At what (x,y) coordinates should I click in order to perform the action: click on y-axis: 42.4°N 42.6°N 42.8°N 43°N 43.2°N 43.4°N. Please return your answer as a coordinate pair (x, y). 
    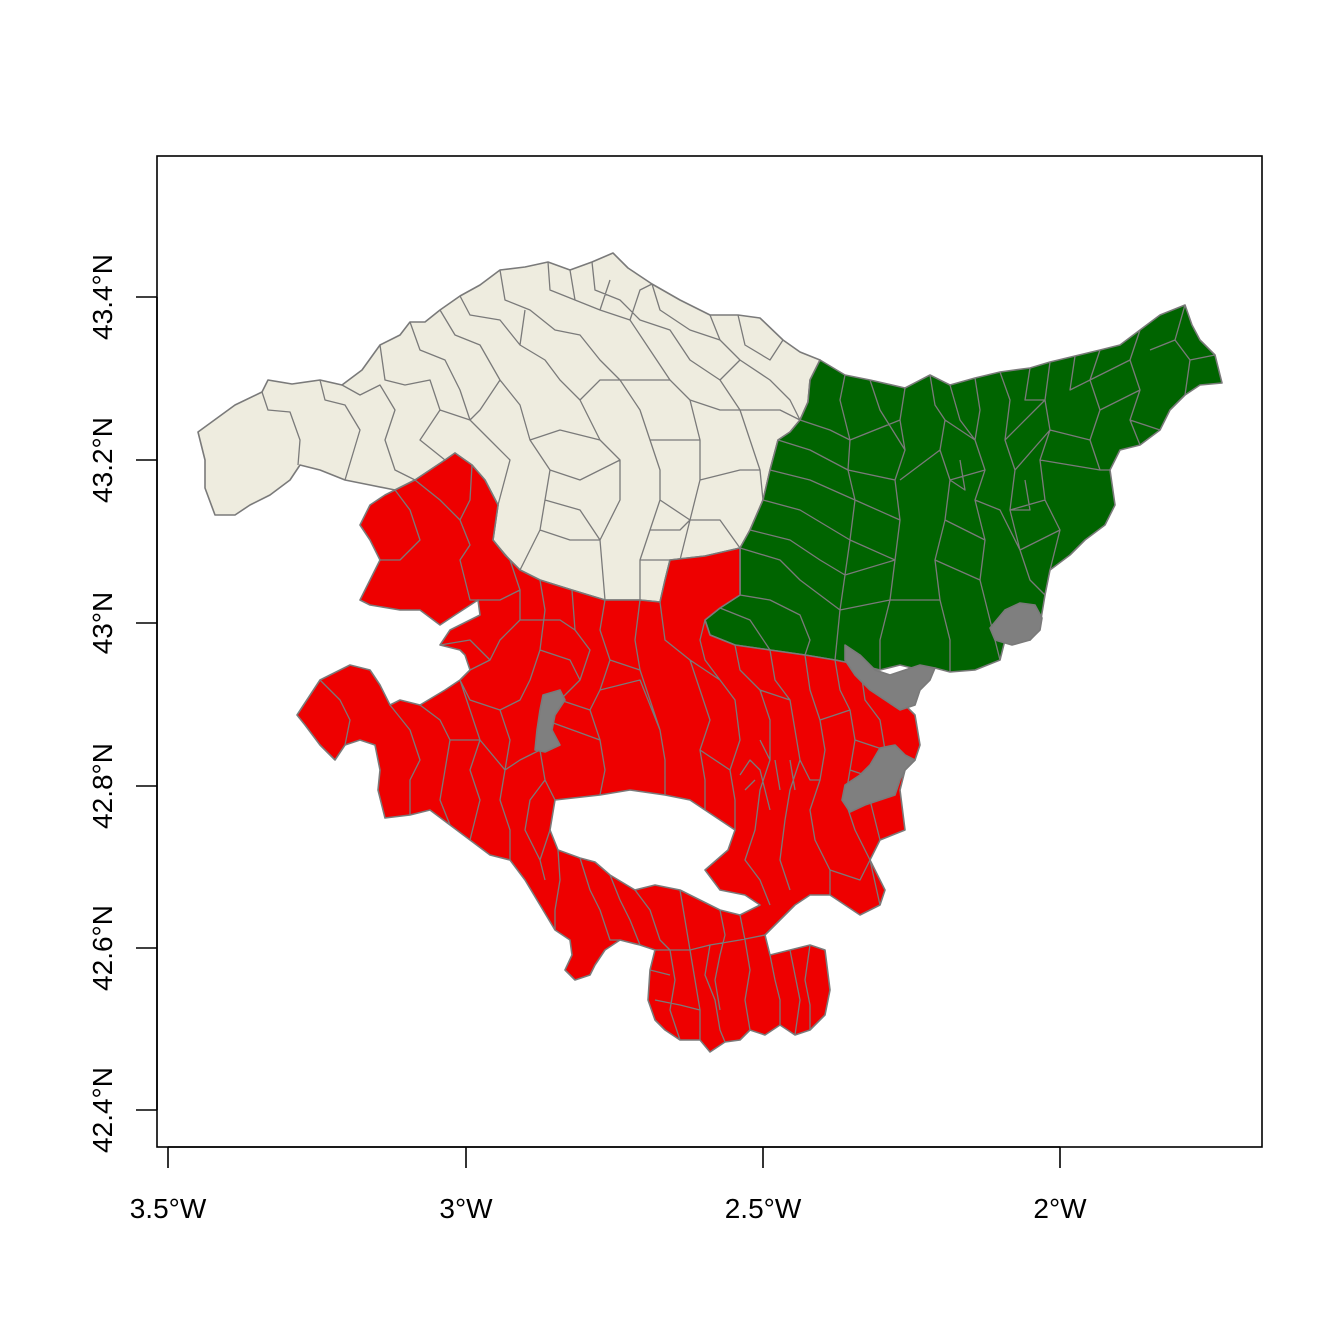
    Looking at the image, I should click on (122, 703).